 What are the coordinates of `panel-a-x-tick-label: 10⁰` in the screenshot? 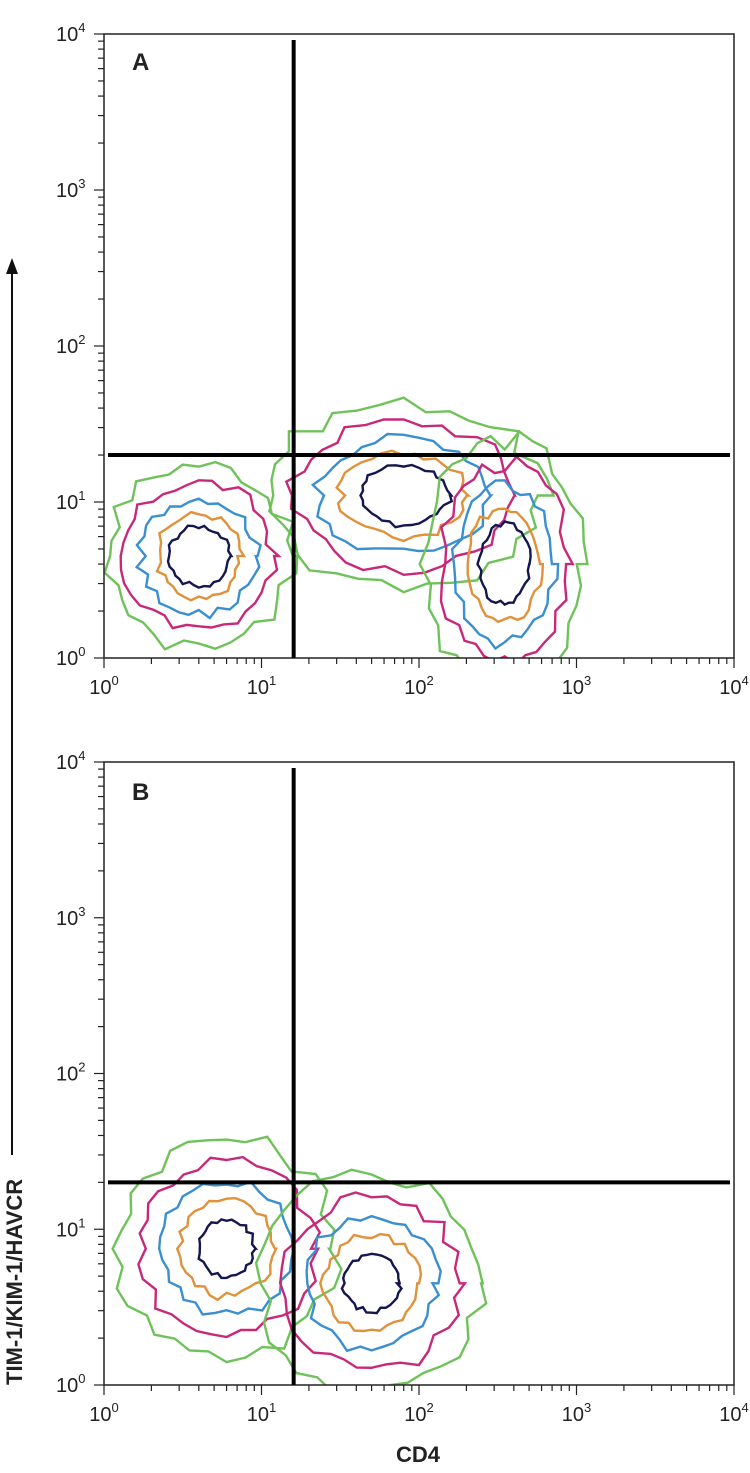 It's located at (103, 686).